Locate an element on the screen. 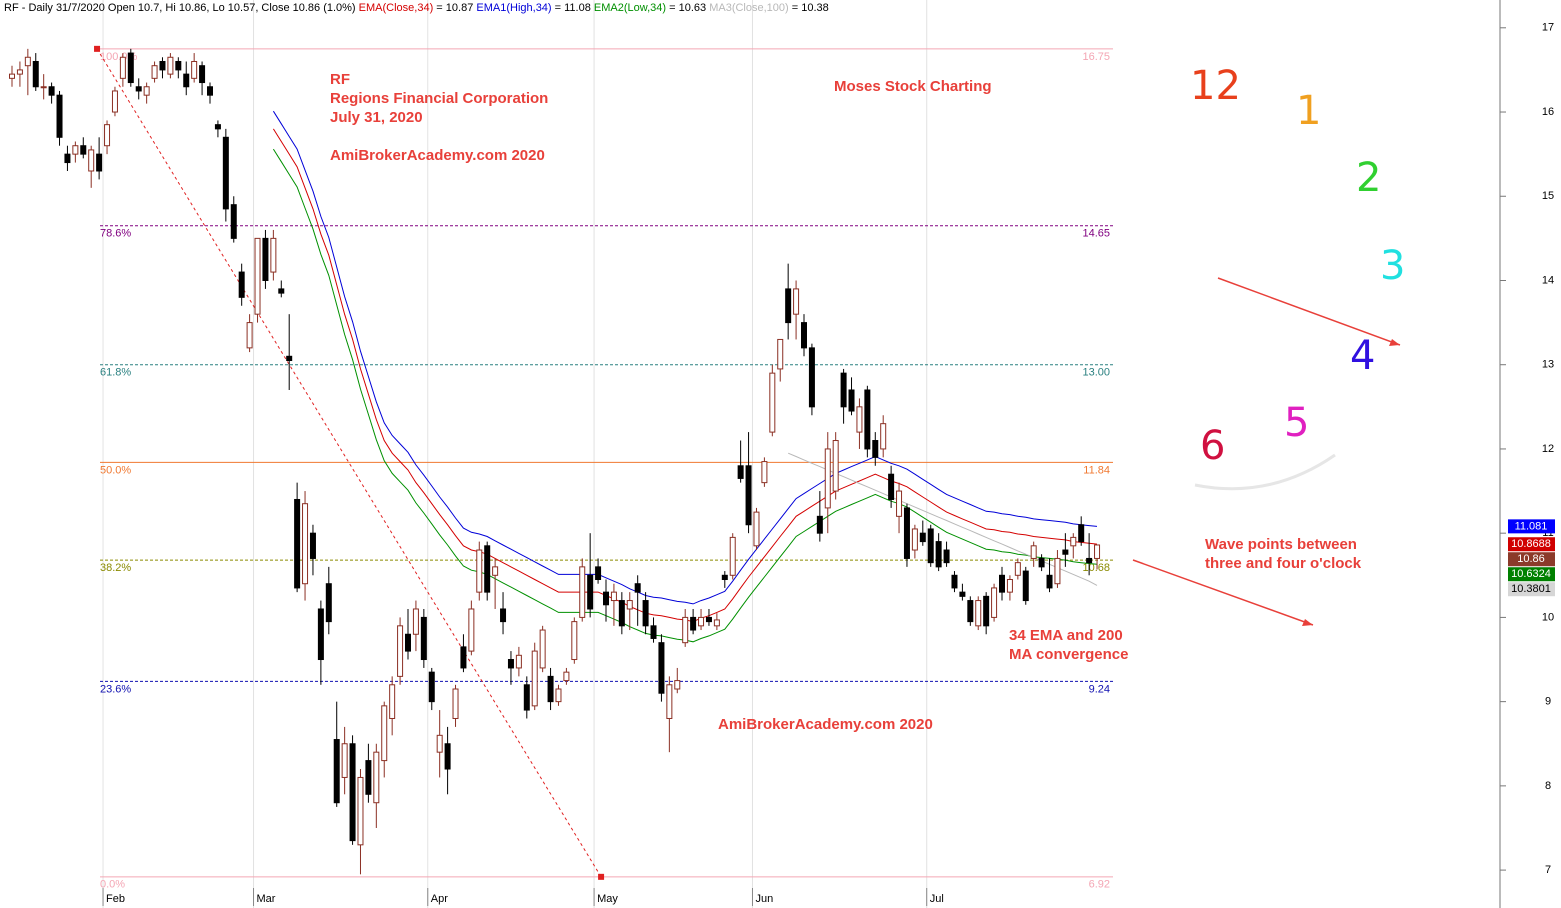  legend-name: EMA1(High,34) is located at coordinates (513, 8).